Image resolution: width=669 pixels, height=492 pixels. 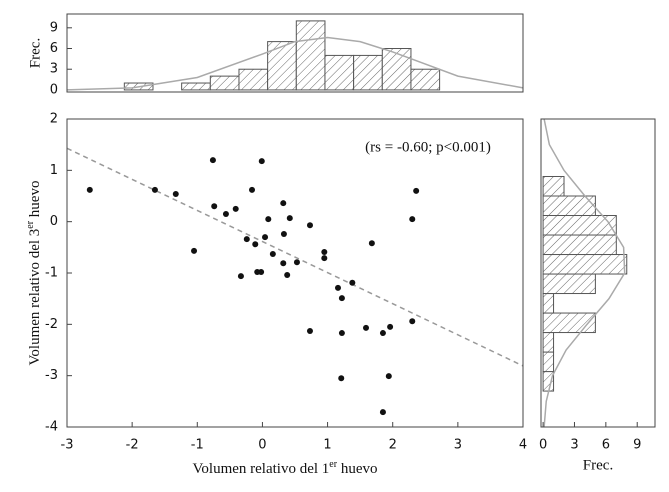 I want to click on x-tick-label: -2, so click(x=132, y=445).